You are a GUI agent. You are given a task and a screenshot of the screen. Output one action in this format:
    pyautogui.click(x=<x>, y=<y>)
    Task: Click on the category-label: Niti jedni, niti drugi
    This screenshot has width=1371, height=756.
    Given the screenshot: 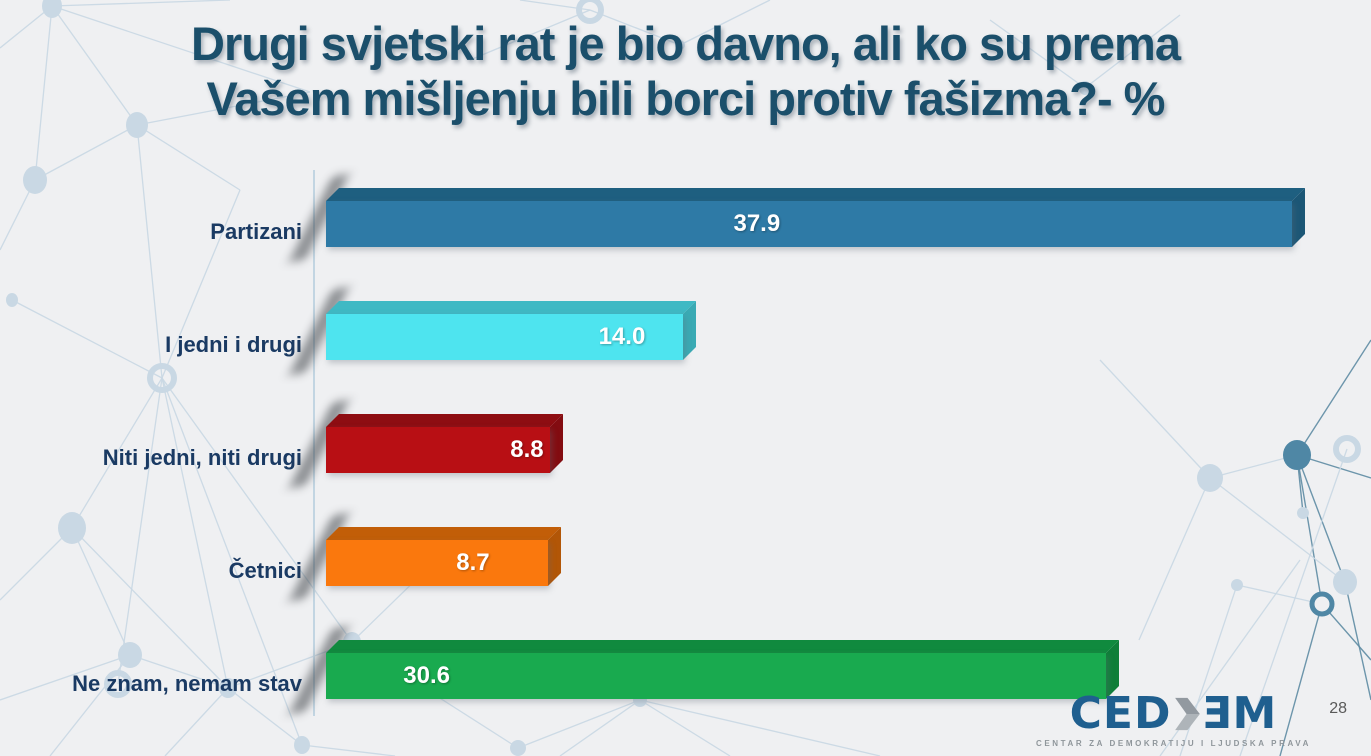 What is the action you would take?
    pyautogui.click(x=202, y=457)
    